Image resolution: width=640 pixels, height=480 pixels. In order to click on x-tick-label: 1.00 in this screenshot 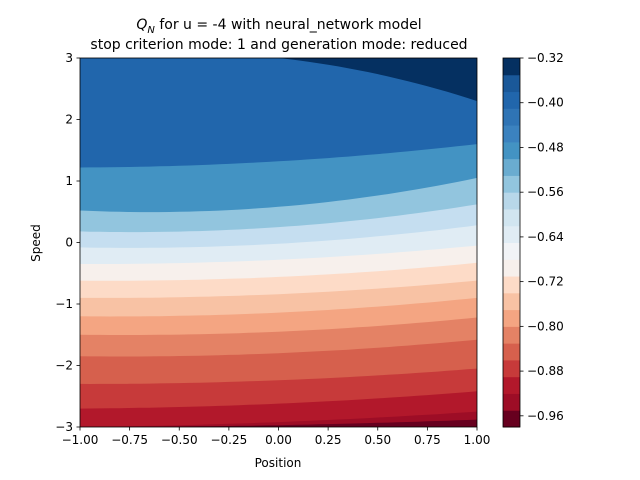, I will do `click(477, 440)`.